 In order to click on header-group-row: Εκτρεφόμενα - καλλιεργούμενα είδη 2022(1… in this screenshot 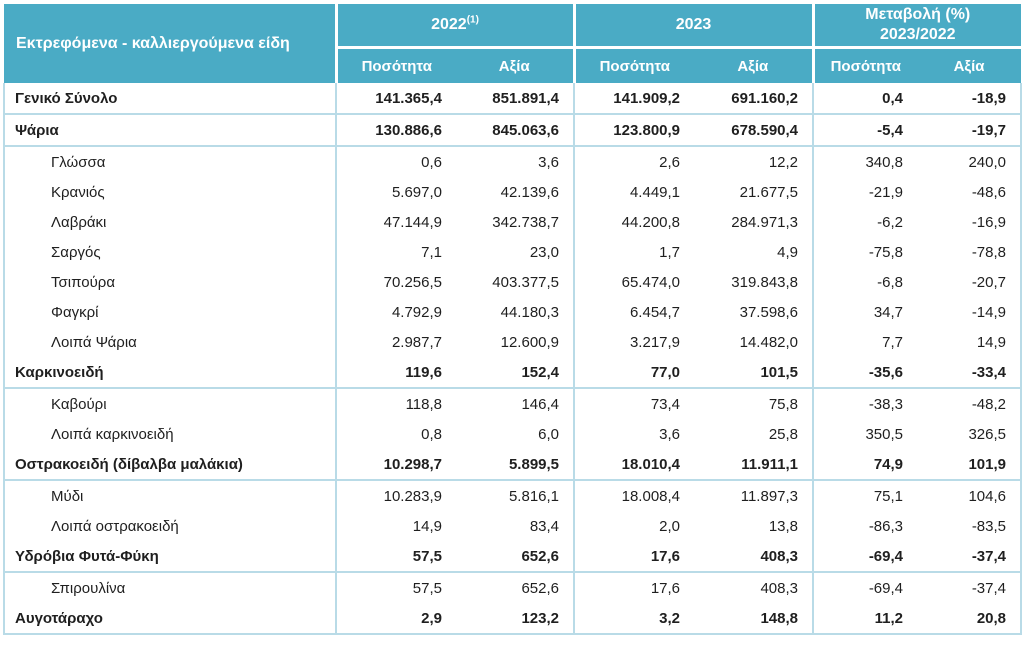, I will do `click(513, 43)`.